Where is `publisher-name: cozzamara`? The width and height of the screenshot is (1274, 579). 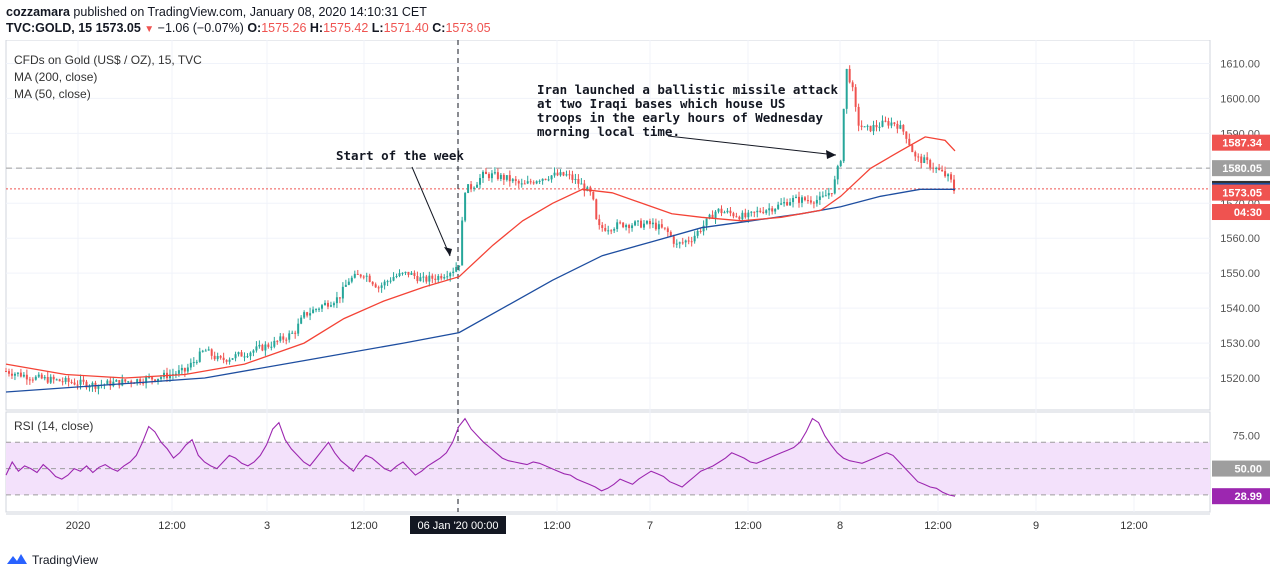
publisher-name: cozzamara is located at coordinates (38, 12).